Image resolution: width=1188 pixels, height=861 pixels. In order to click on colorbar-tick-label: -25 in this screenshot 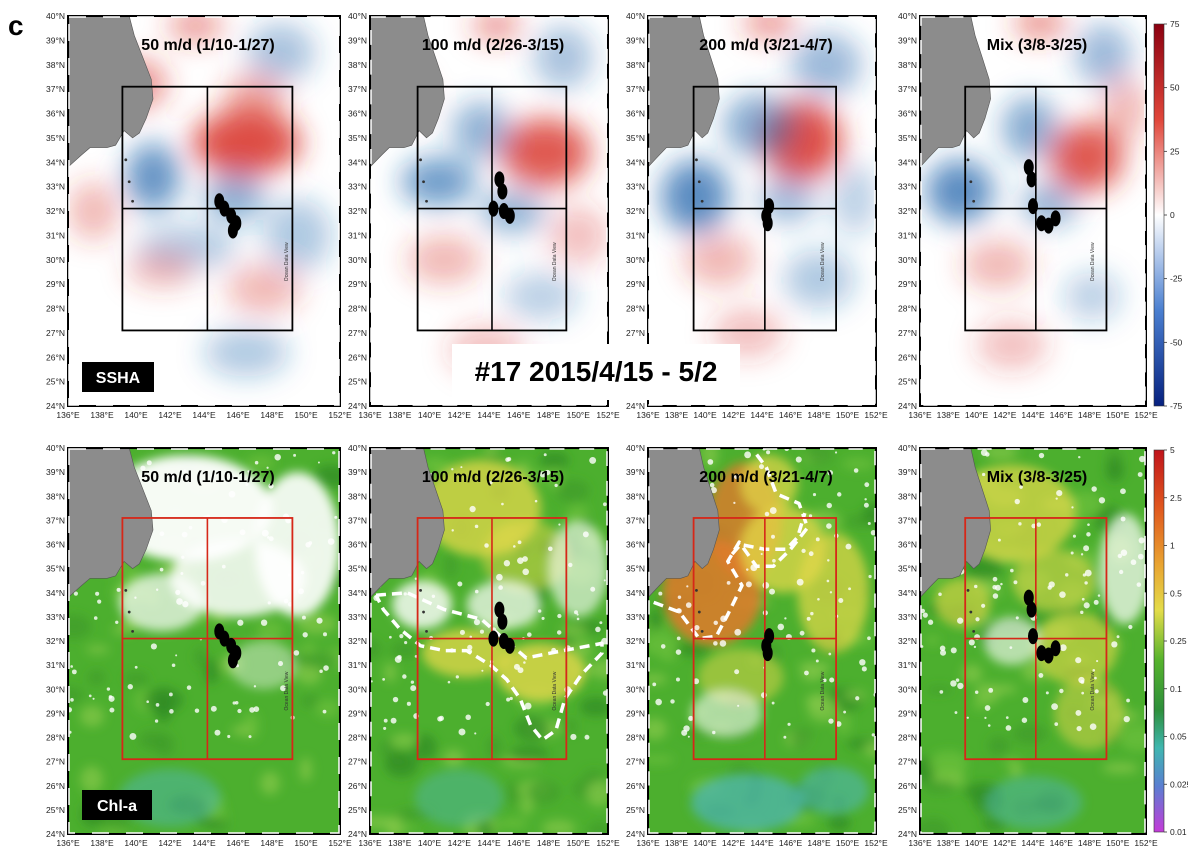, I will do `click(1176, 279)`.